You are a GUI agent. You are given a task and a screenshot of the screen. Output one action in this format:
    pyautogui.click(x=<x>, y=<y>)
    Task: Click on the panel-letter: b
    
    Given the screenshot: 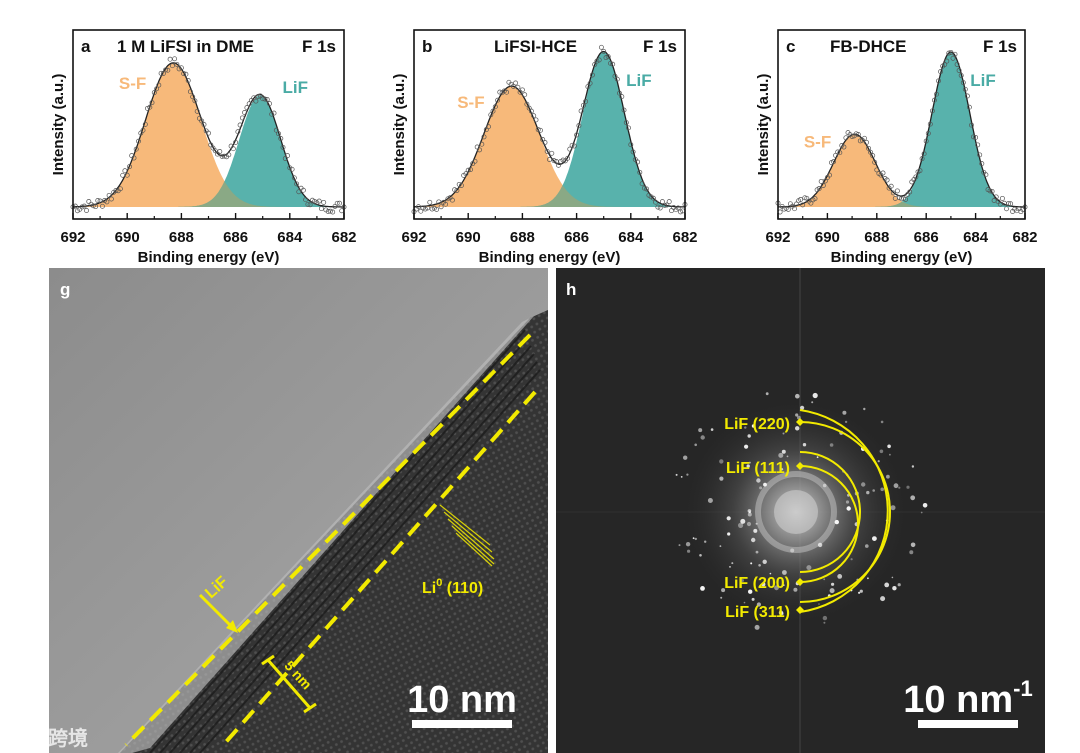 What is the action you would take?
    pyautogui.click(x=427, y=46)
    